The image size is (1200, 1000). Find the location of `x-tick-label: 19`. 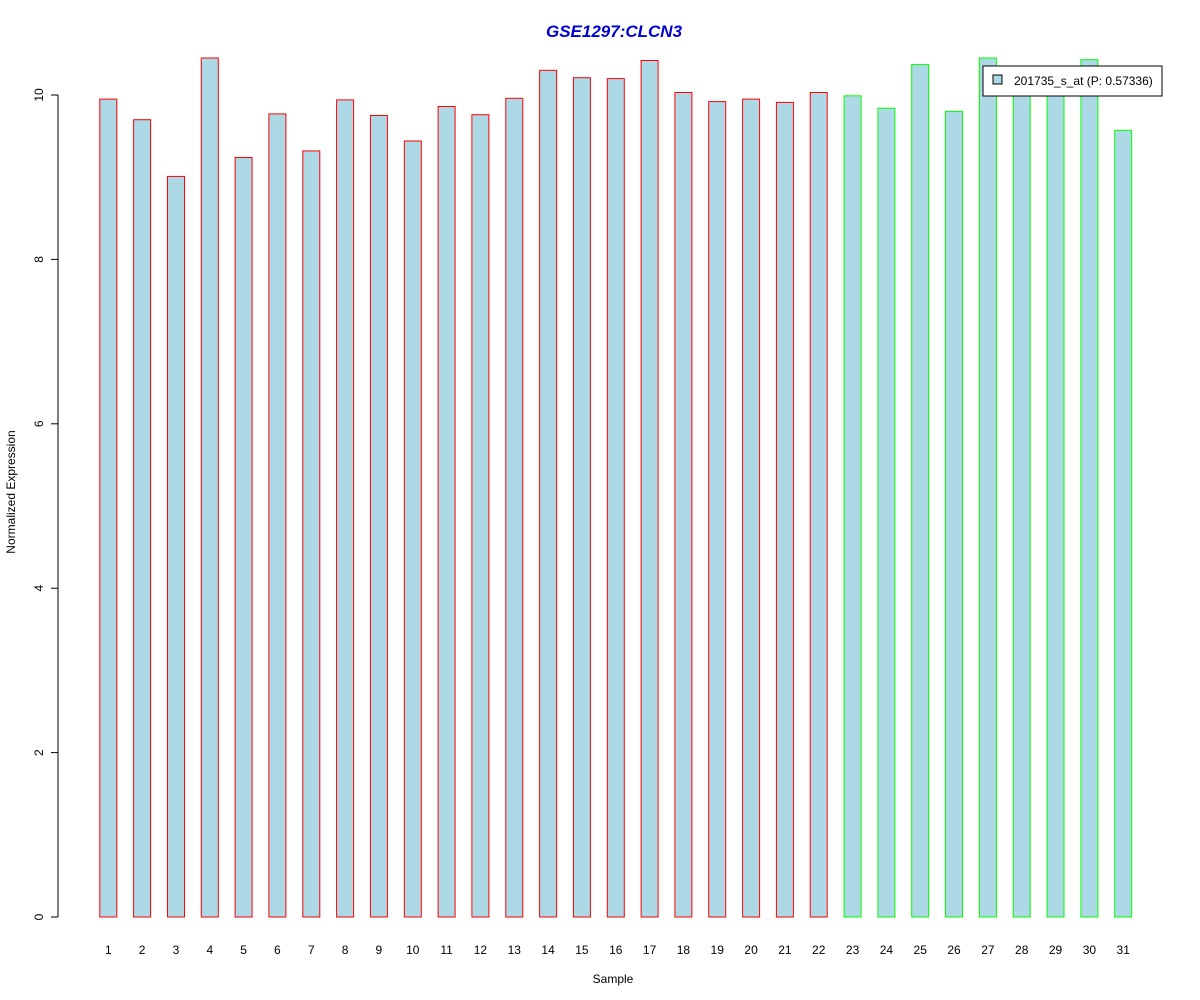

x-tick-label: 19 is located at coordinates (718, 950).